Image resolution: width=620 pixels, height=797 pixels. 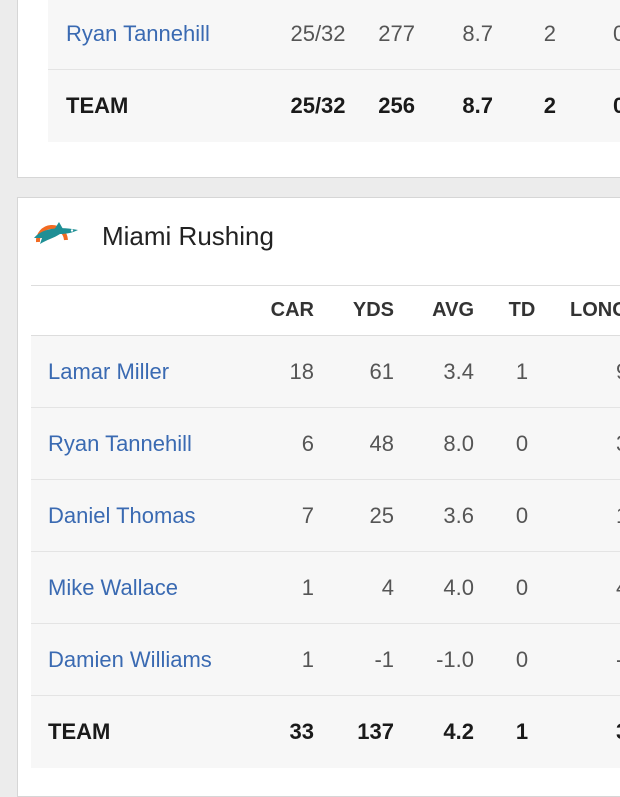 What do you see at coordinates (325, 516) in the screenshot?
I see `table-row: Daniel Thomas 7 25 3.6 0 12` at bounding box center [325, 516].